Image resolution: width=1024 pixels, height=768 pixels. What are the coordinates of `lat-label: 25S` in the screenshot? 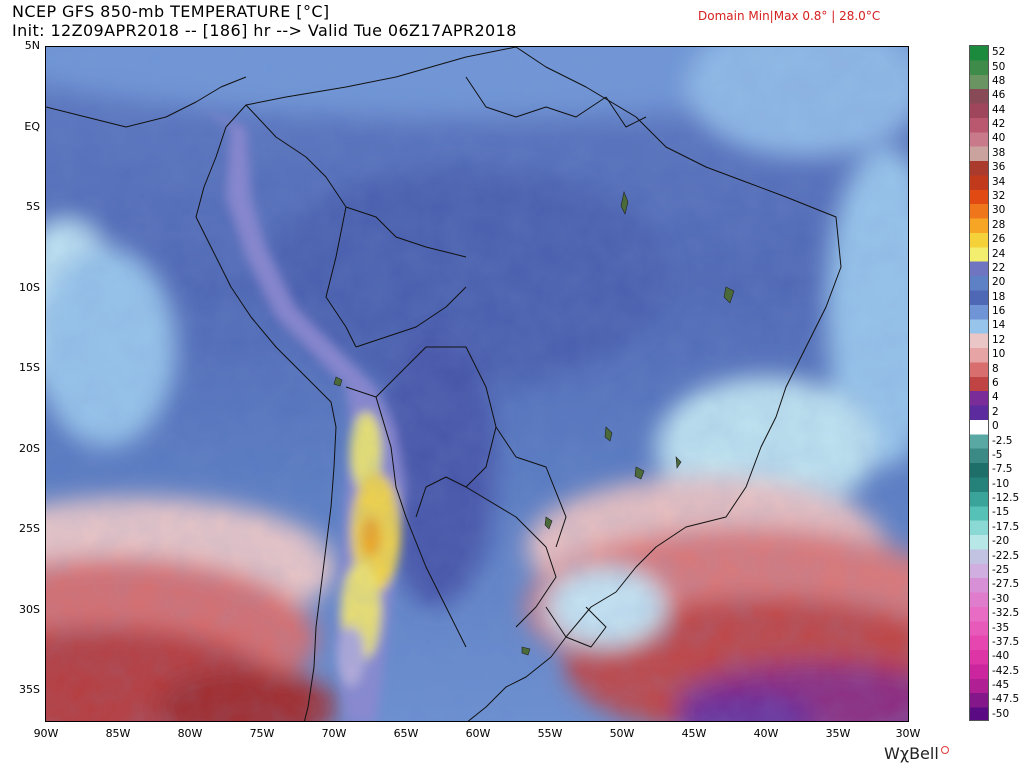 It's located at (29, 528).